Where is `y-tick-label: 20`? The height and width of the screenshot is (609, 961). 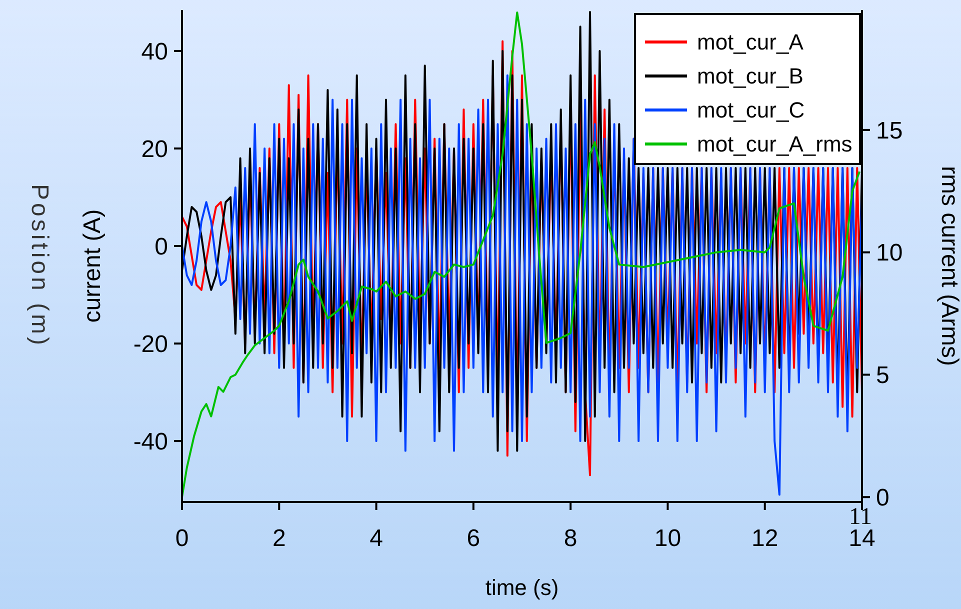
y-tick-label: 20 is located at coordinates (154, 149).